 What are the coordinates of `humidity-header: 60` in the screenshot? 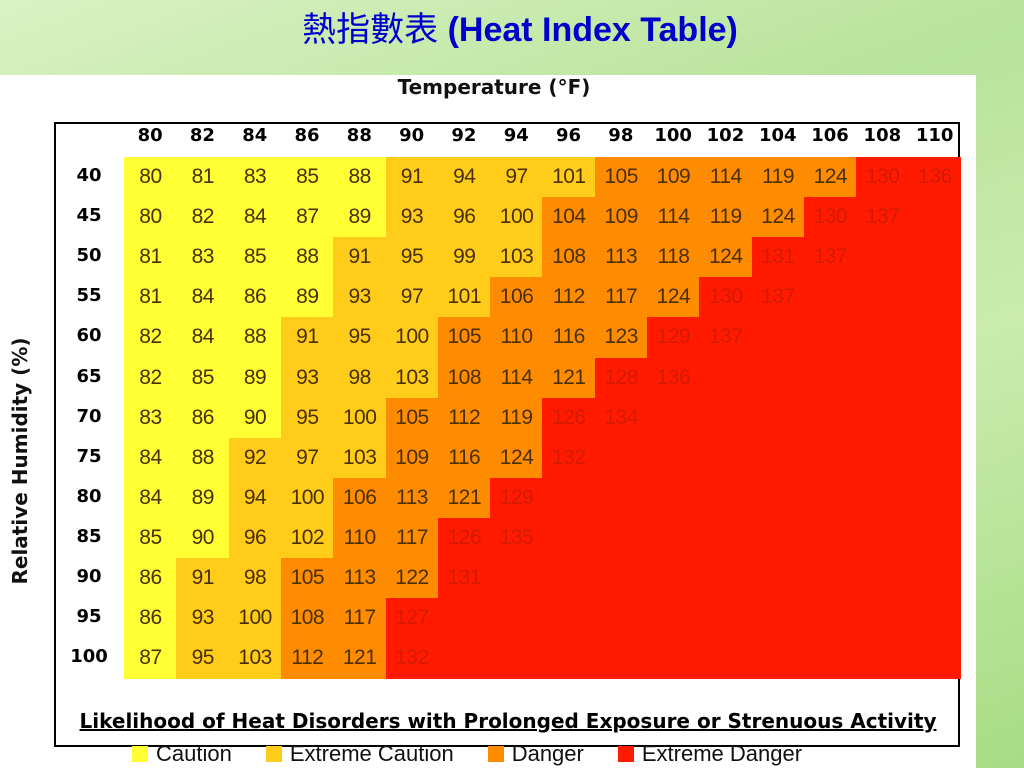 It's located at (89, 336).